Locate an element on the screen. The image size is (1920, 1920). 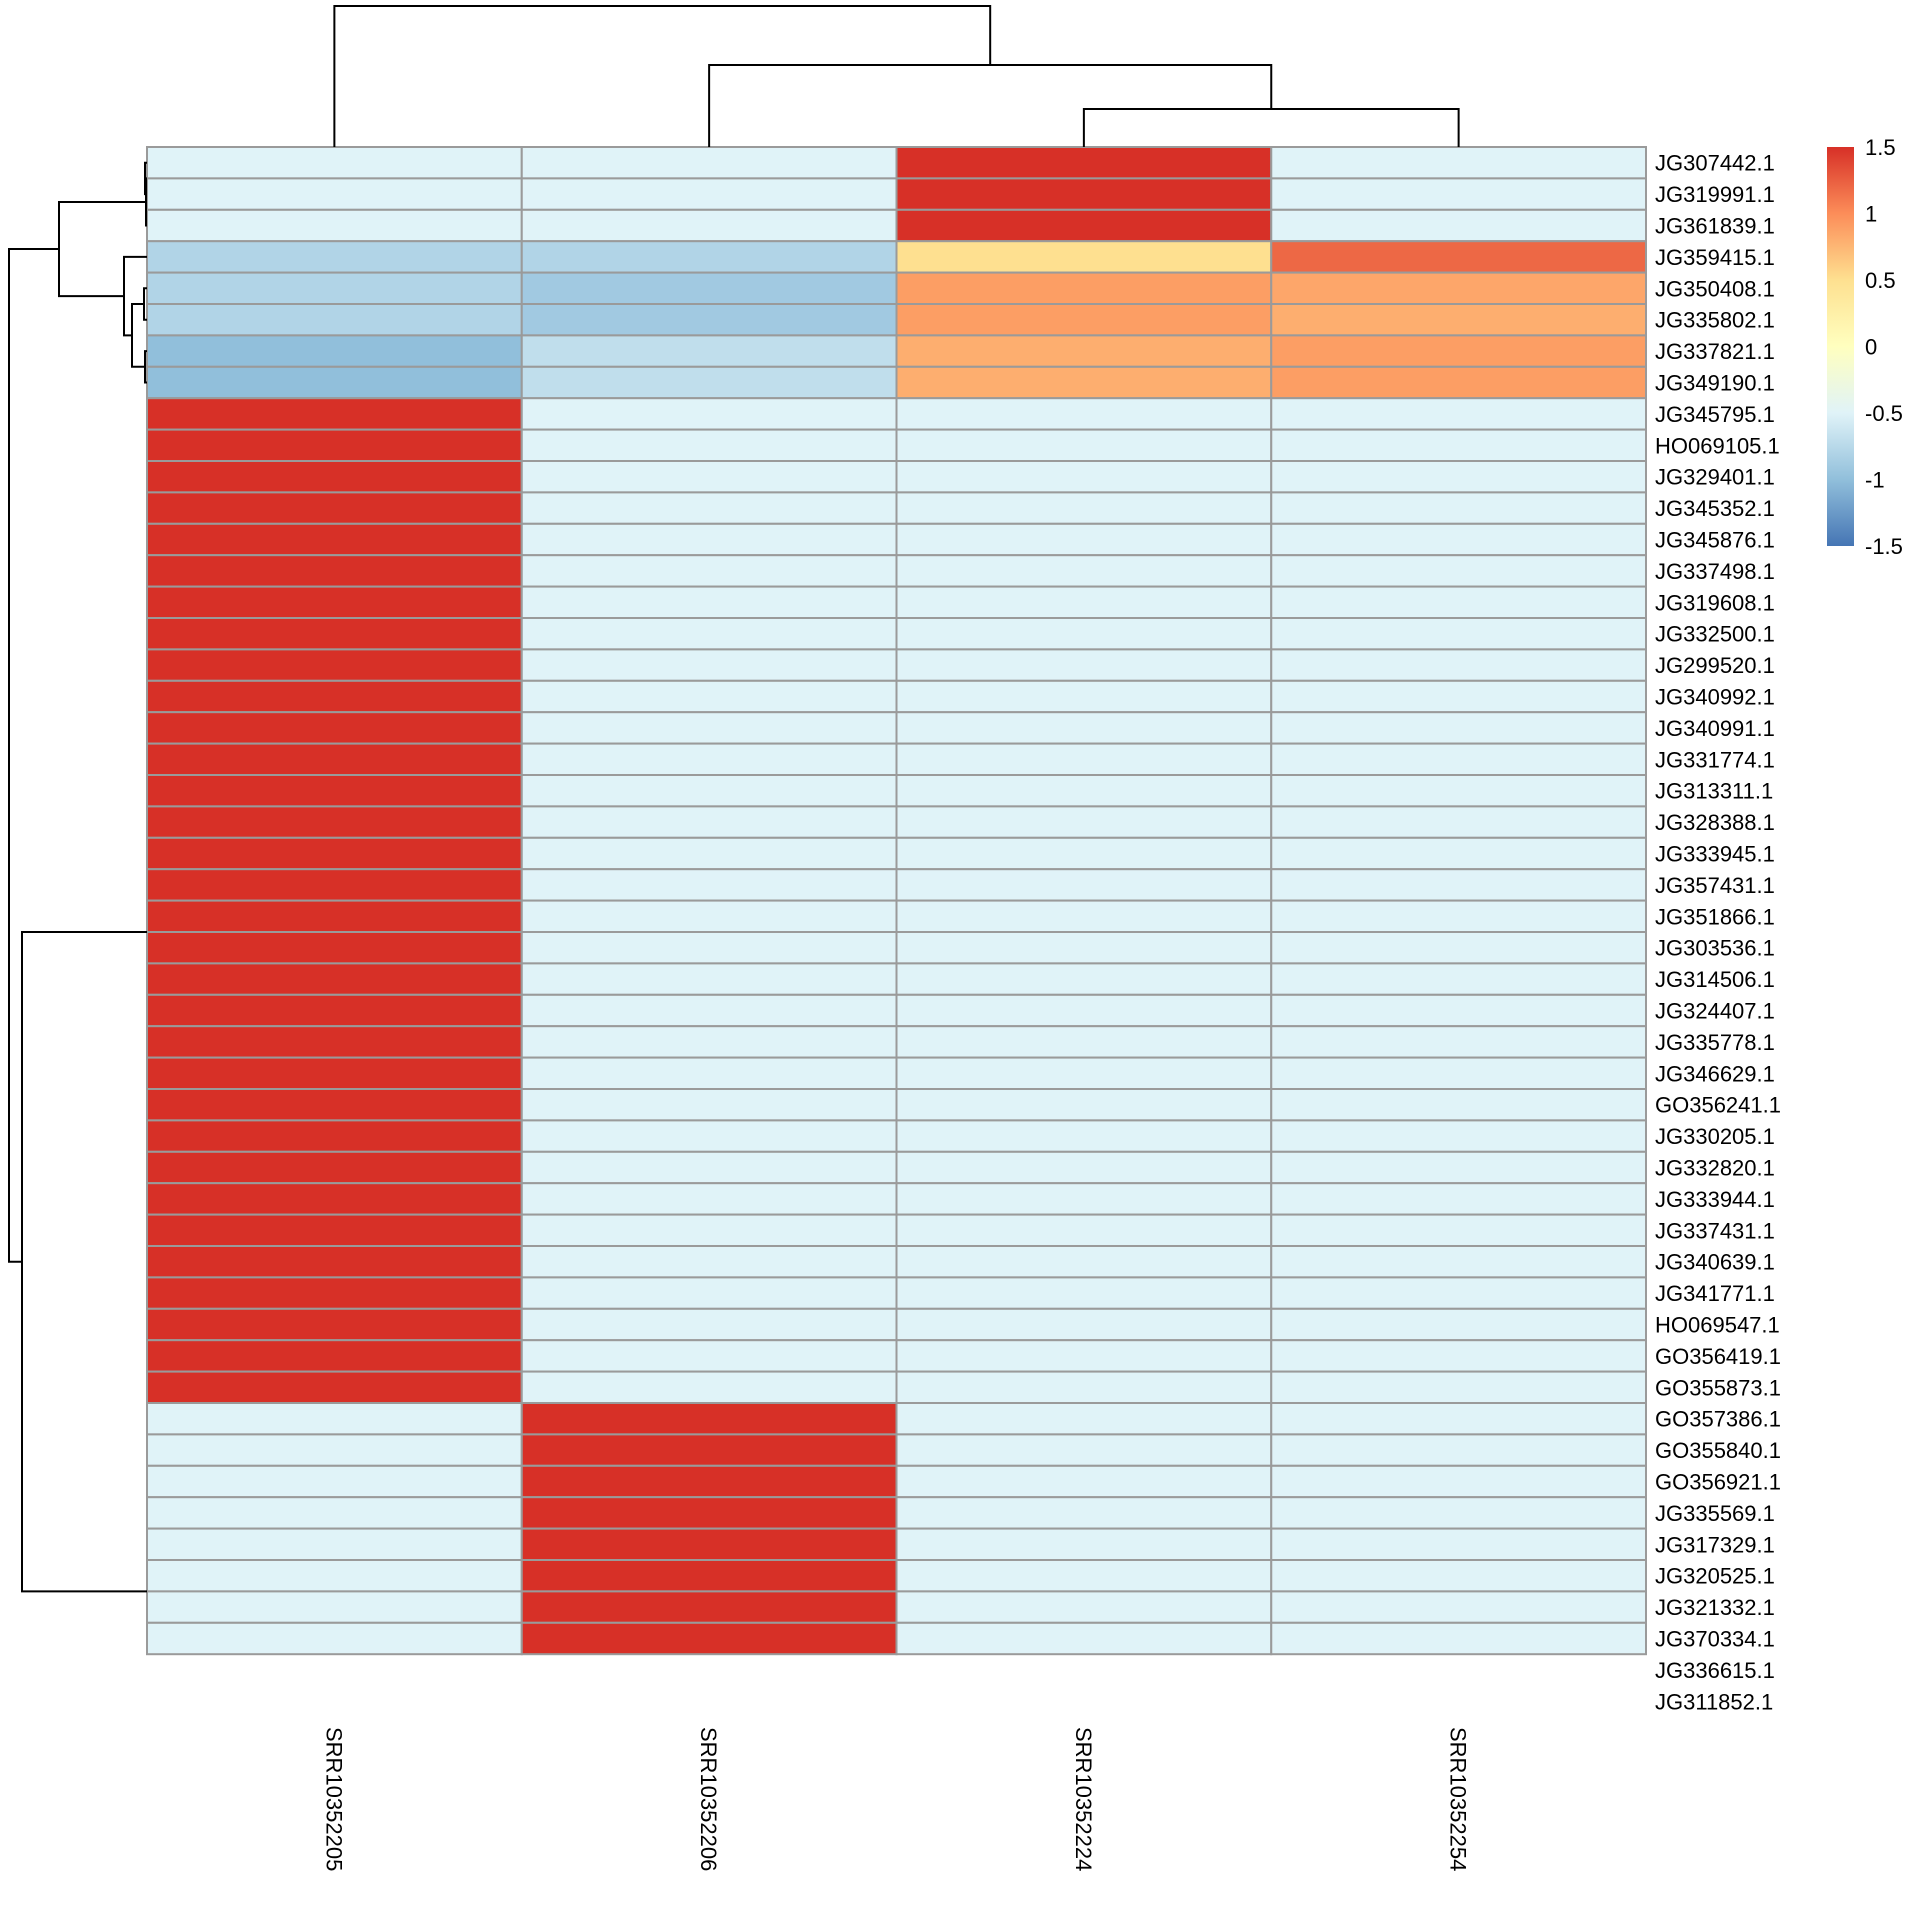
row-label: JG345352.1 is located at coordinates (1715, 508).